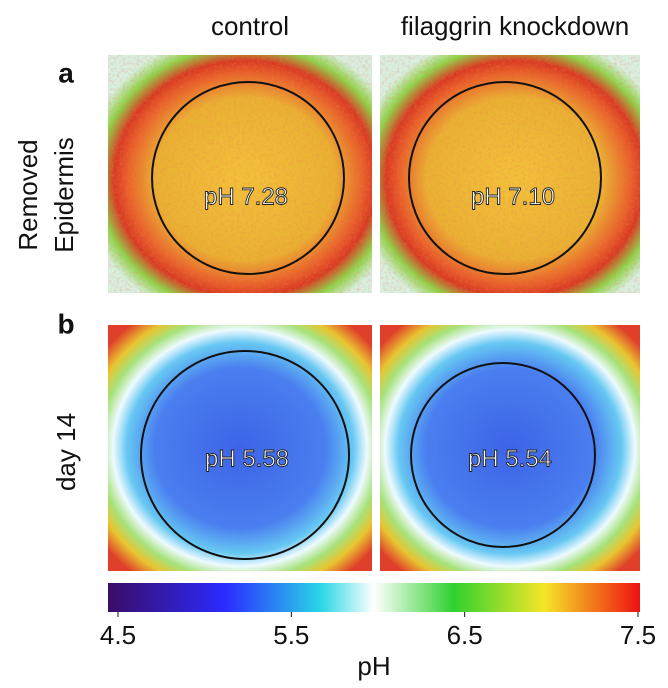 The image size is (668, 688). What do you see at coordinates (513, 196) in the screenshot?
I see `ph-label: pH 7.10` at bounding box center [513, 196].